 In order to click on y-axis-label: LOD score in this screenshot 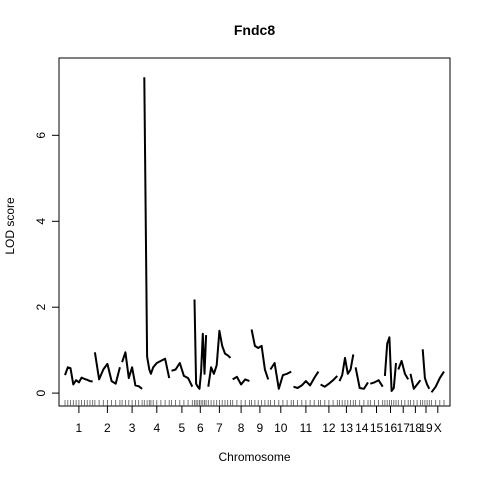, I will do `click(10, 226)`.